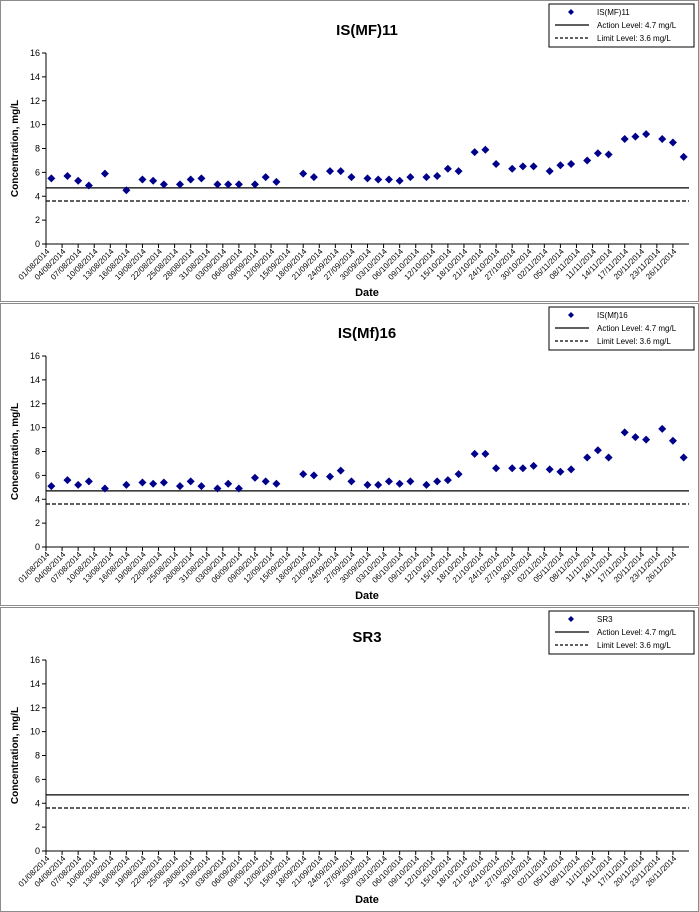 The height and width of the screenshot is (912, 699). What do you see at coordinates (35, 380) in the screenshot?
I see `y-tick-label: 14` at bounding box center [35, 380].